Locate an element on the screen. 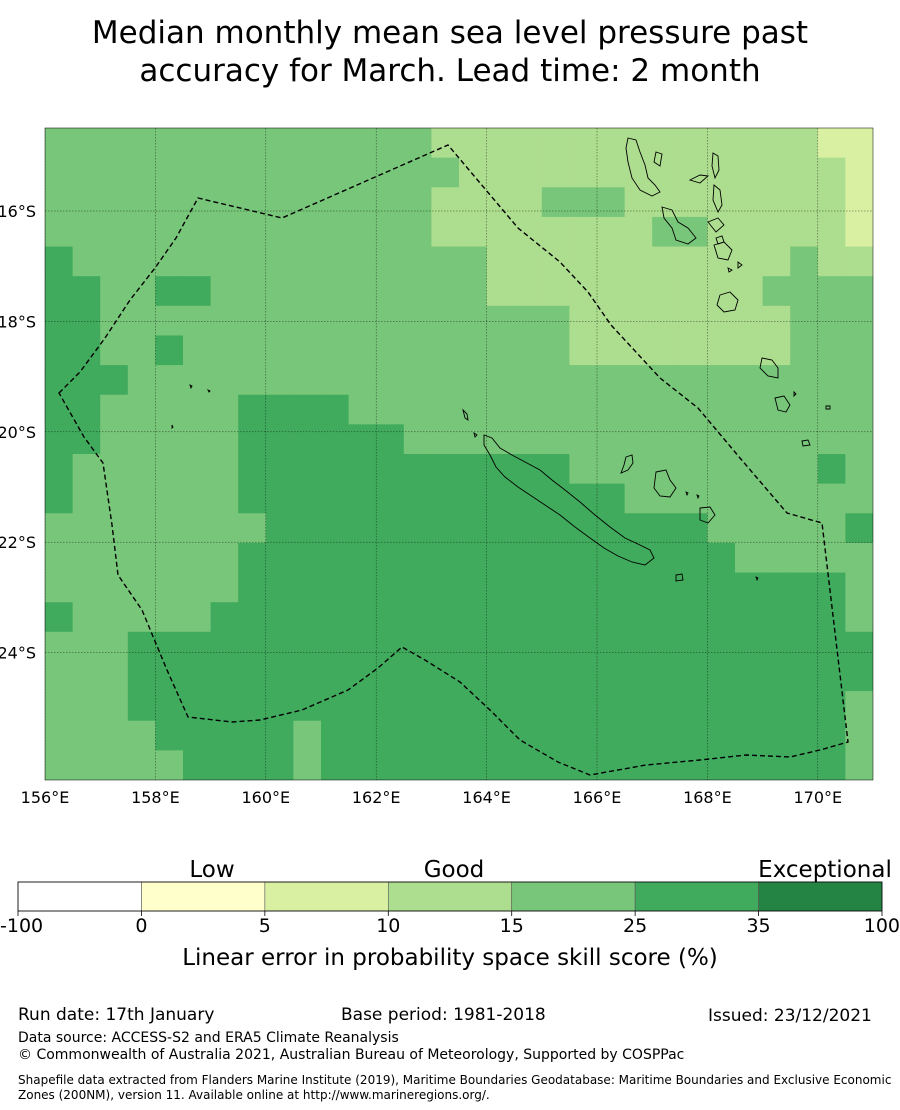 This screenshot has height=1110, width=900. colorbar-tick-label: 100 is located at coordinates (882, 926).